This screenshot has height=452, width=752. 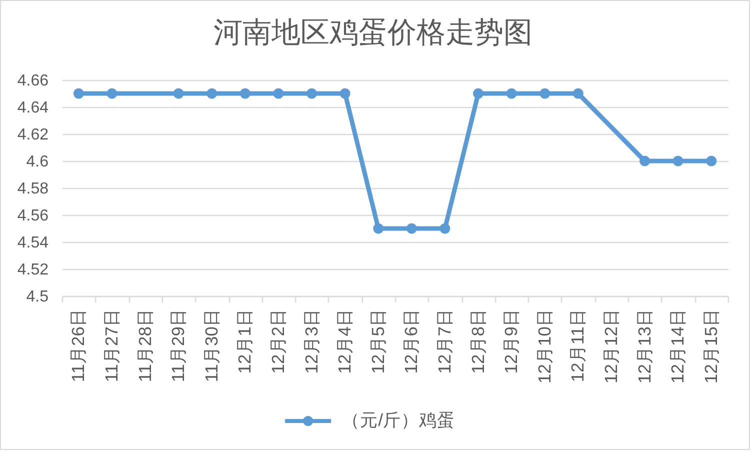 I want to click on y-tick-label: 4.58, so click(x=33, y=189).